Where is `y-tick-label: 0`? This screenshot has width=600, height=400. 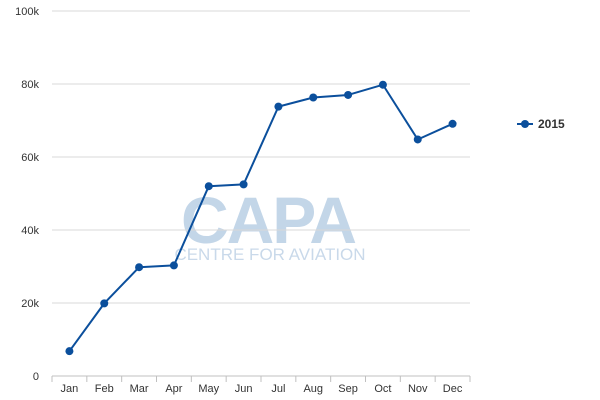
y-tick-label: 0 is located at coordinates (36, 377).